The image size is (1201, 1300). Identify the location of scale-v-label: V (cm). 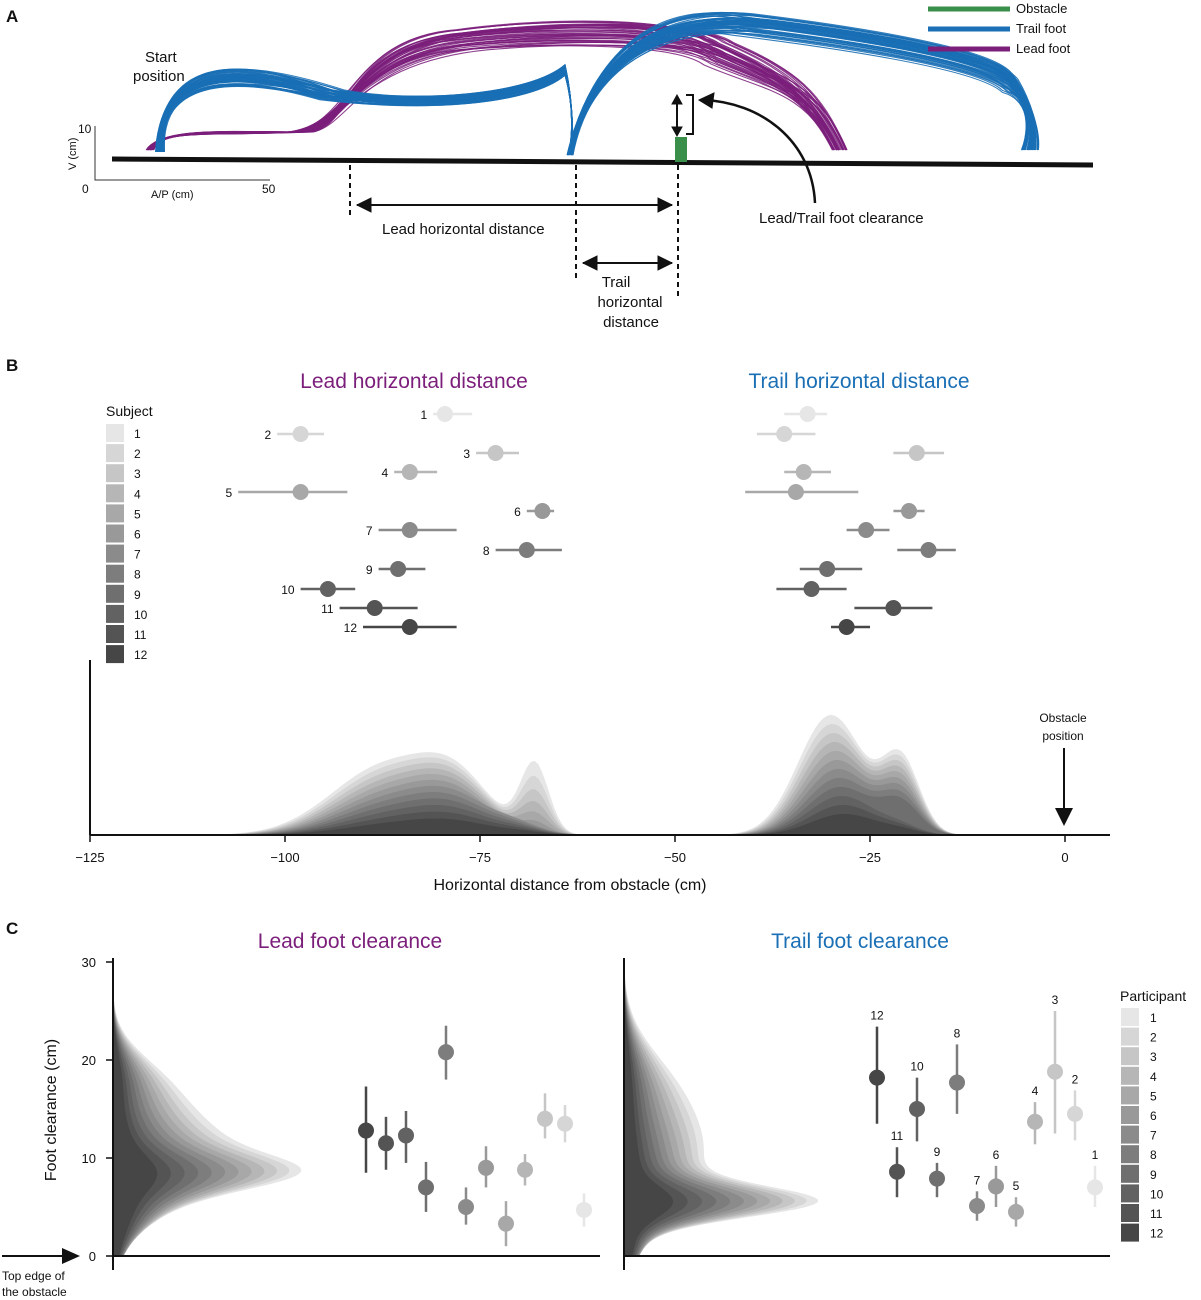
(73, 154).